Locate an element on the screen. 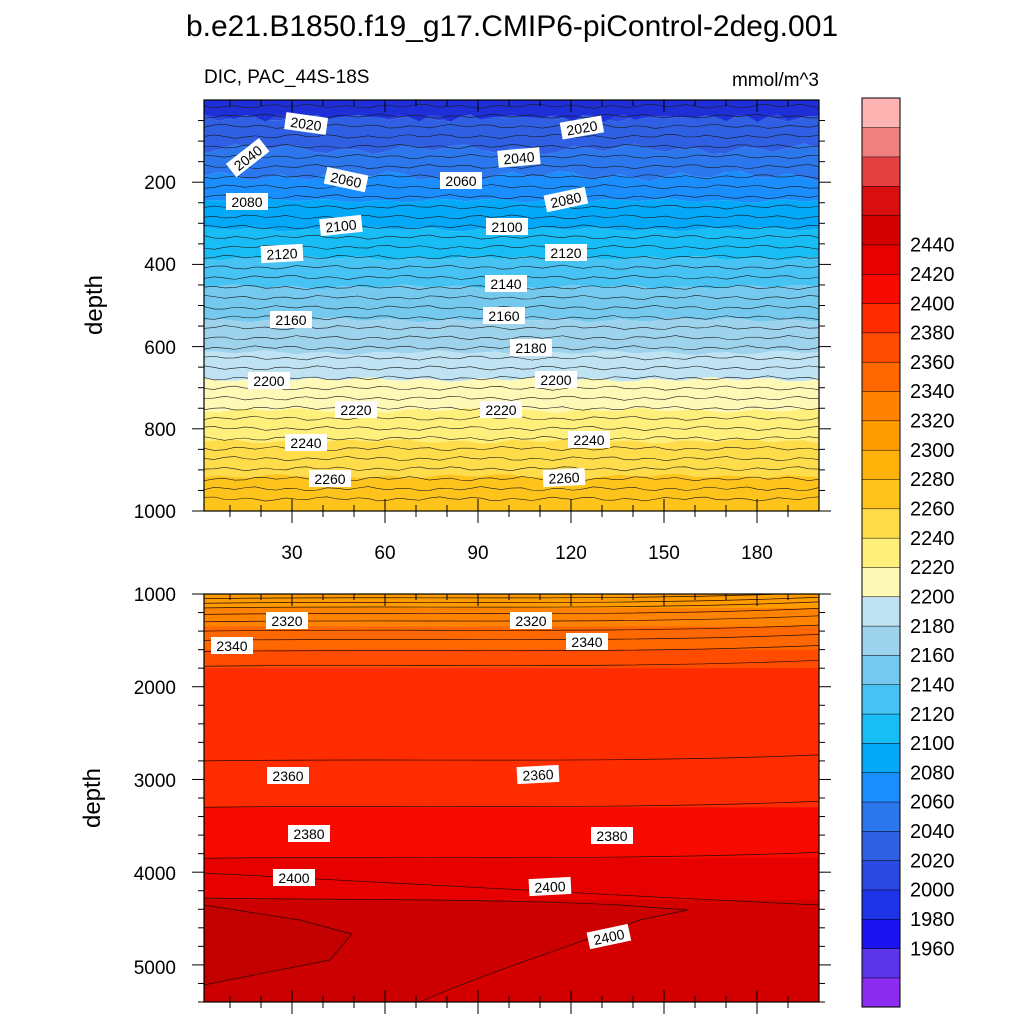 The height and width of the screenshot is (1024, 1024). svg-text: 2360 is located at coordinates (538, 775).